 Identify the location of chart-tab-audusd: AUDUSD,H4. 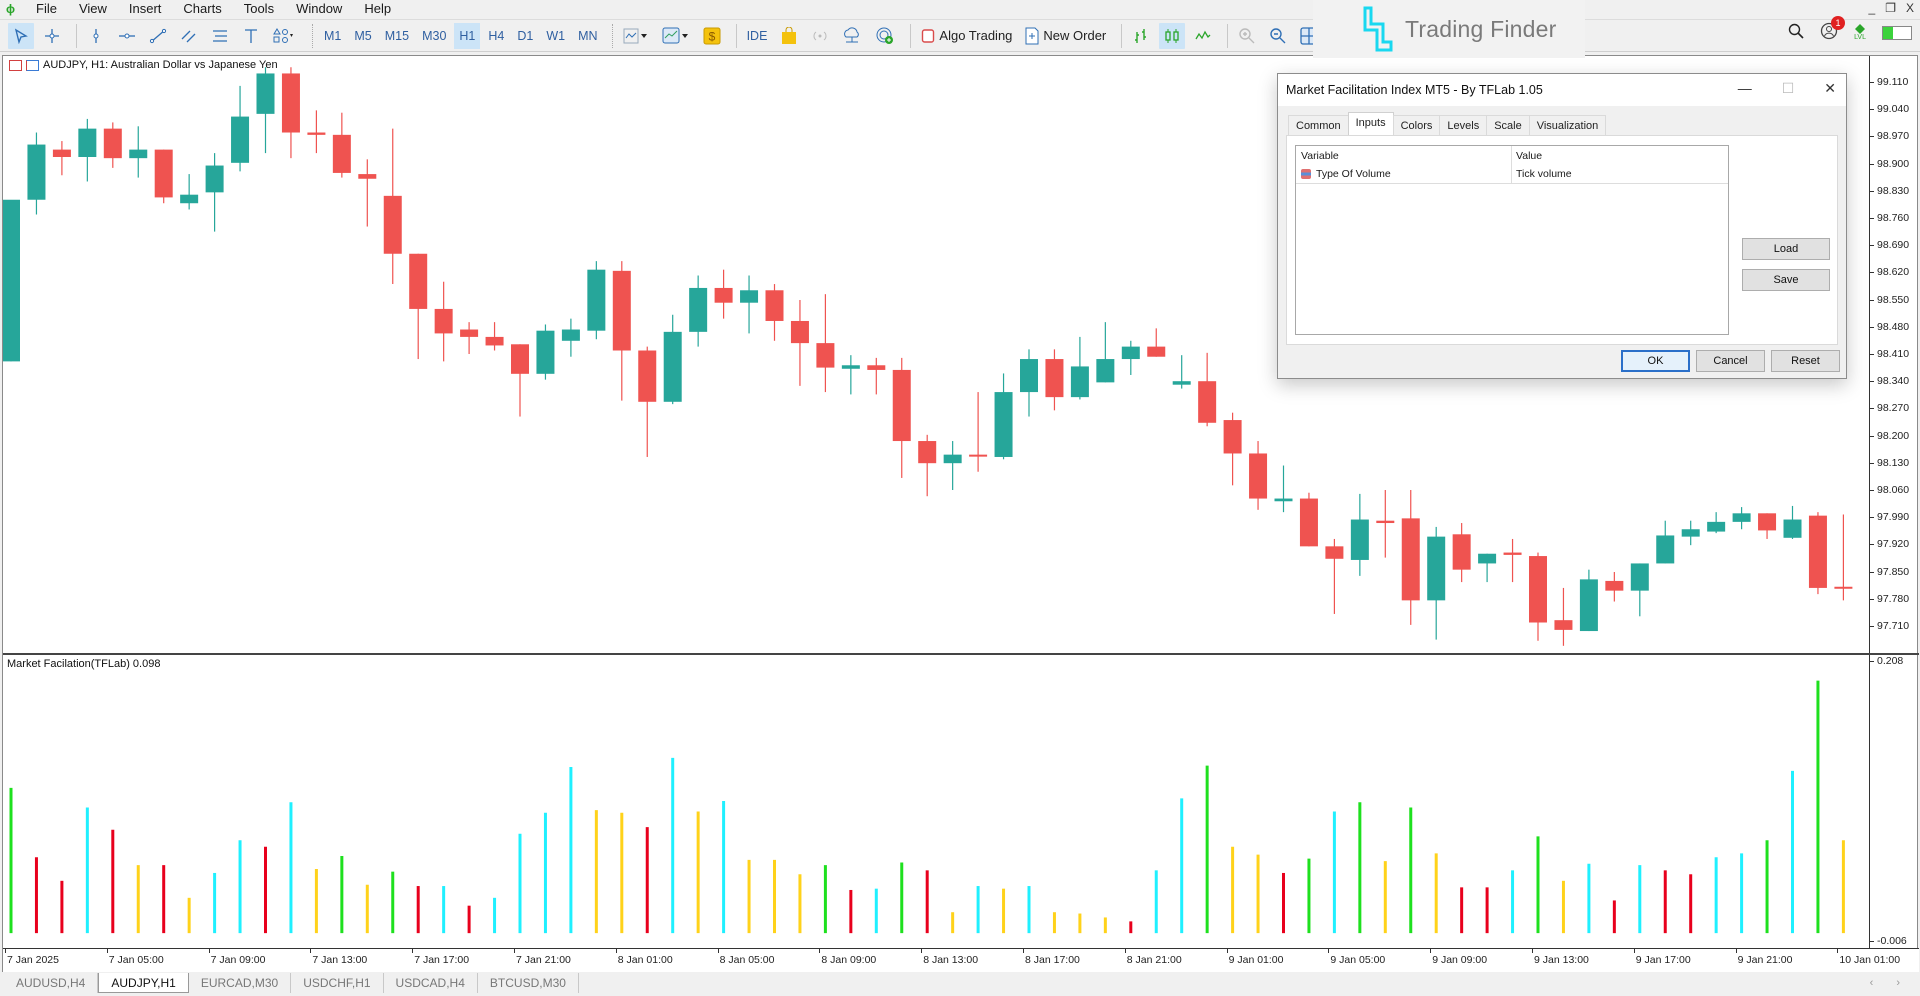
(51, 983).